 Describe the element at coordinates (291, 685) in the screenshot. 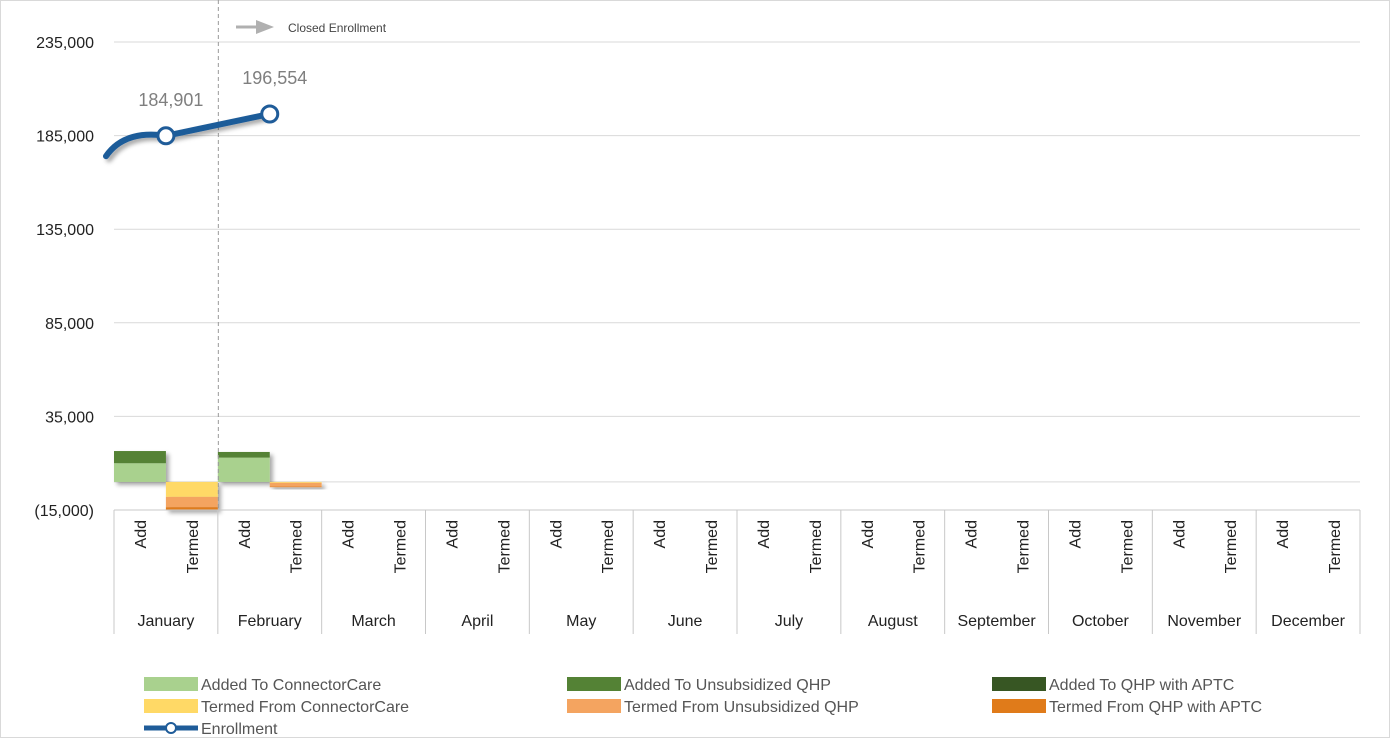

I see `legend-label: Added To ConnectorCare` at that location.